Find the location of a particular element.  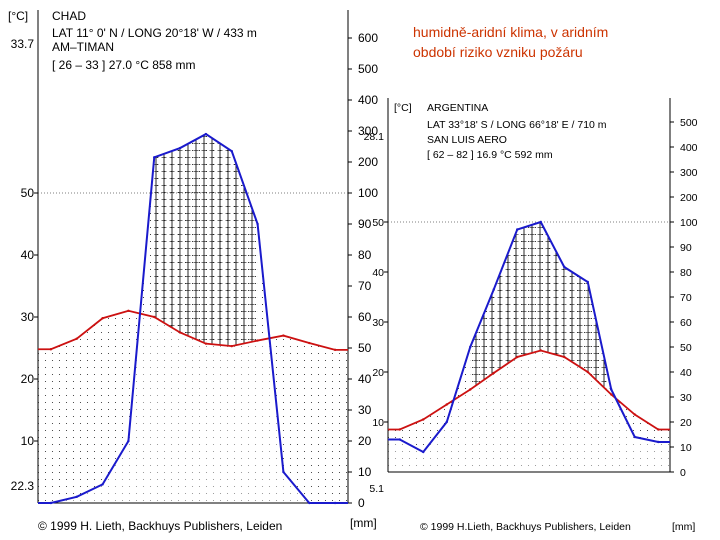

temperature-point-N is located at coordinates (309, 343).